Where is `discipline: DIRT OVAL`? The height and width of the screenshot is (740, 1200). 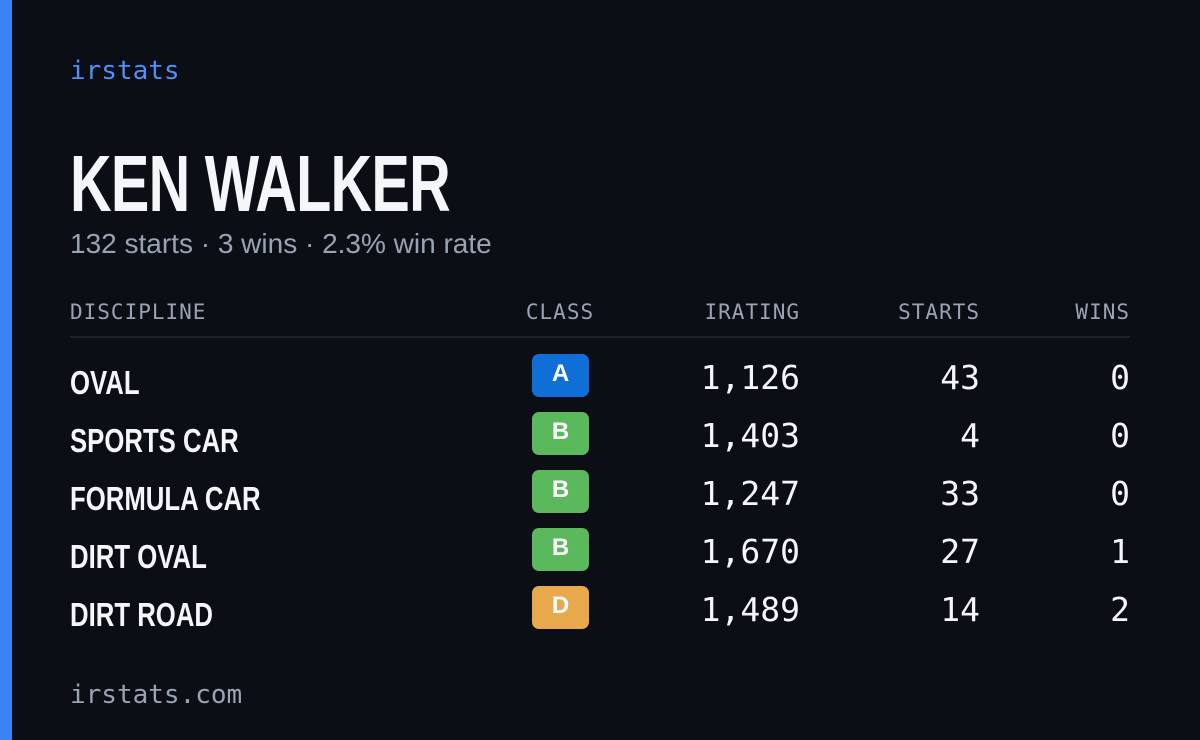 discipline: DIRT OVAL is located at coordinates (138, 556).